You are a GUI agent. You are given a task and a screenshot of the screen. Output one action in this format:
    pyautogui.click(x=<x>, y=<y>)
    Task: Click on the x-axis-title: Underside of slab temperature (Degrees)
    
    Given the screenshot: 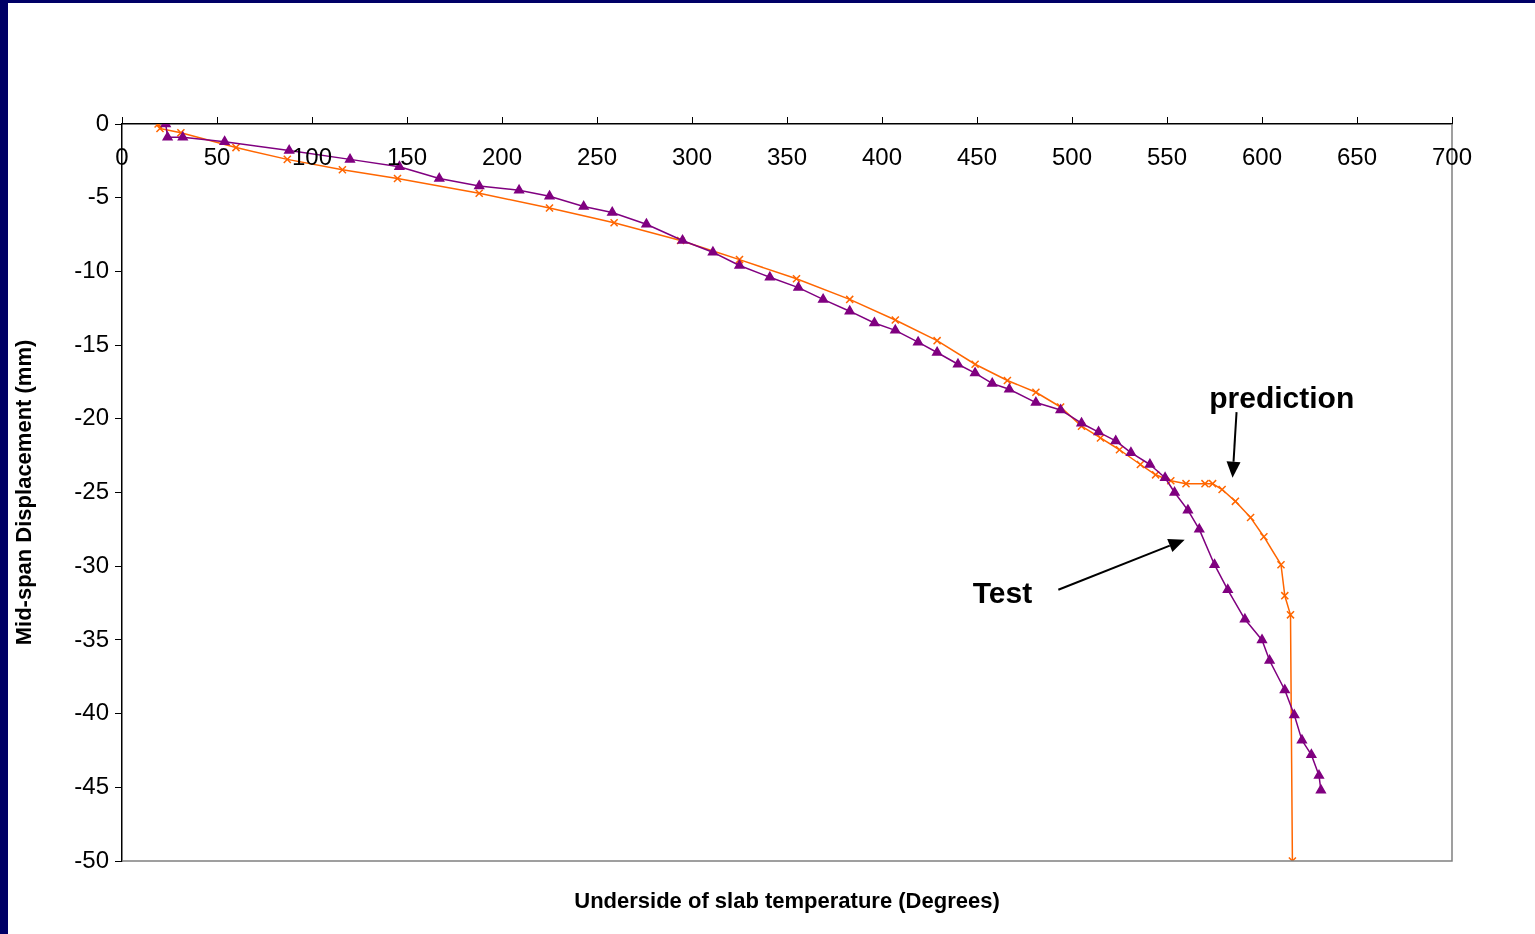 What is the action you would take?
    pyautogui.click(x=787, y=901)
    